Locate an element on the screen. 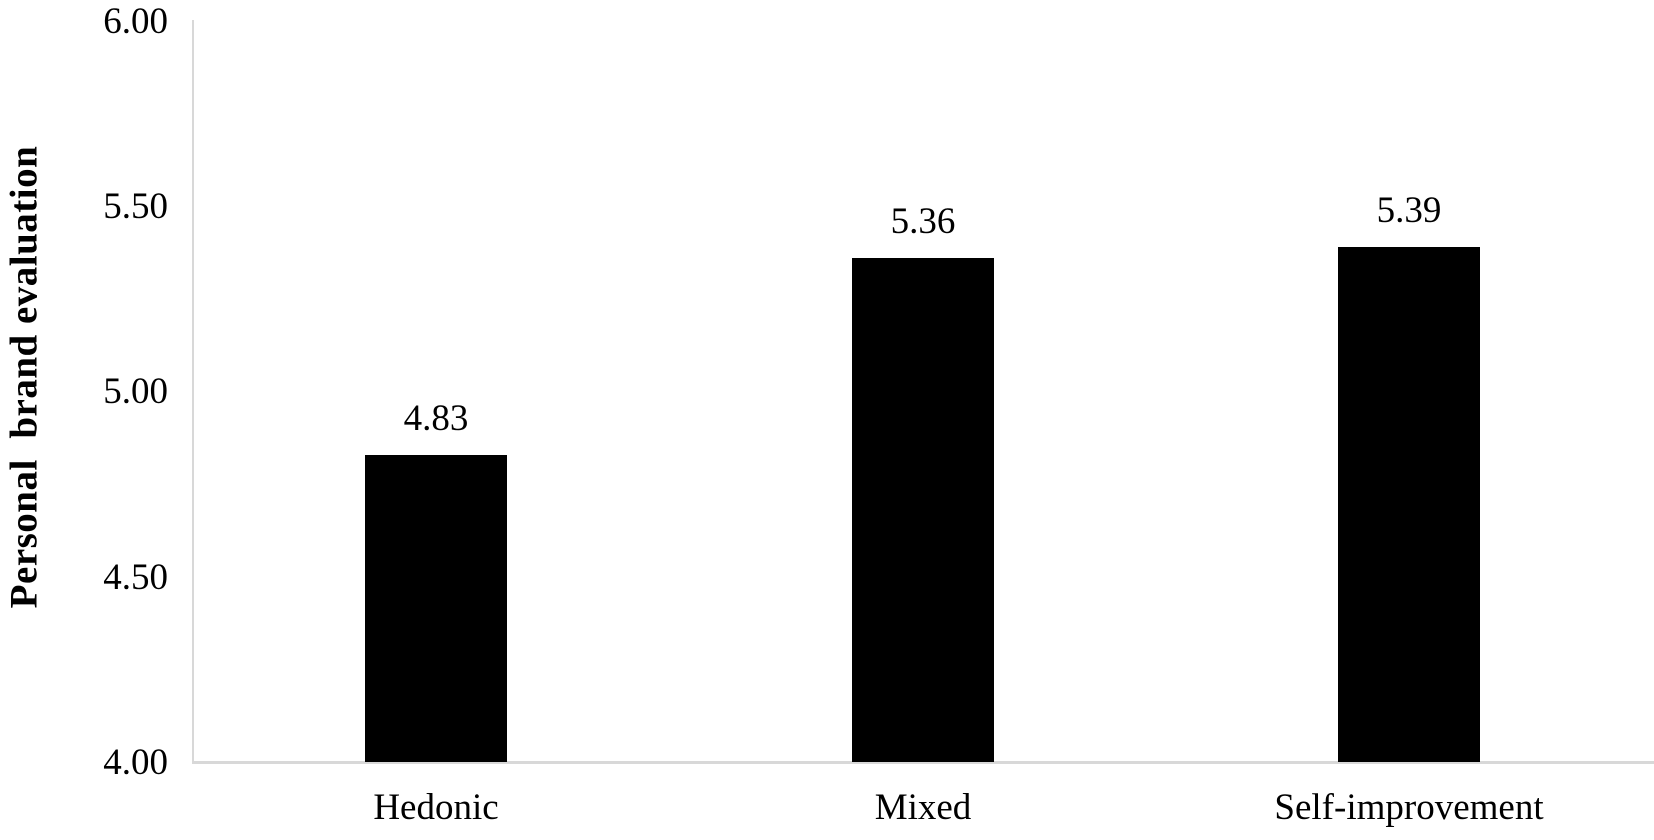 The width and height of the screenshot is (1654, 840). bar-value-label: 5.39 is located at coordinates (1409, 210).